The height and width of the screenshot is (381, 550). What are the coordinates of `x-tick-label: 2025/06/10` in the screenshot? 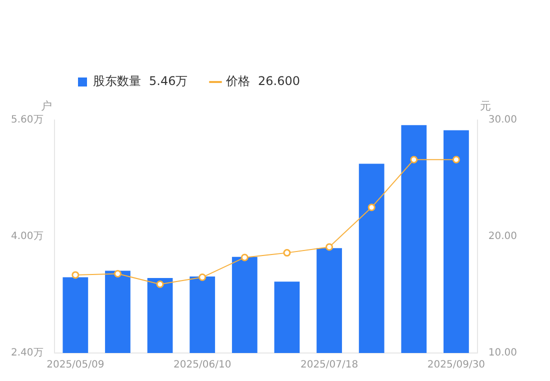 It's located at (203, 365).